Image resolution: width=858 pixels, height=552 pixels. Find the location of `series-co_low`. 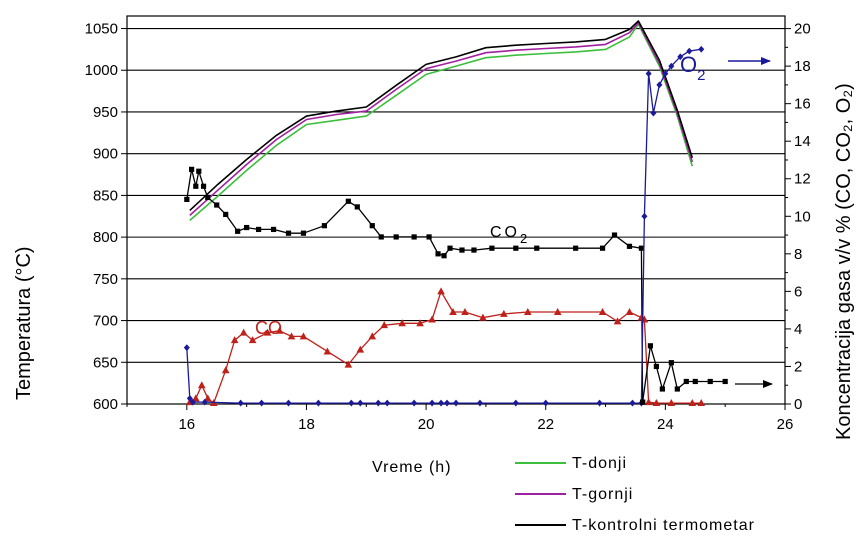

series-co_low is located at coordinates (684, 374).